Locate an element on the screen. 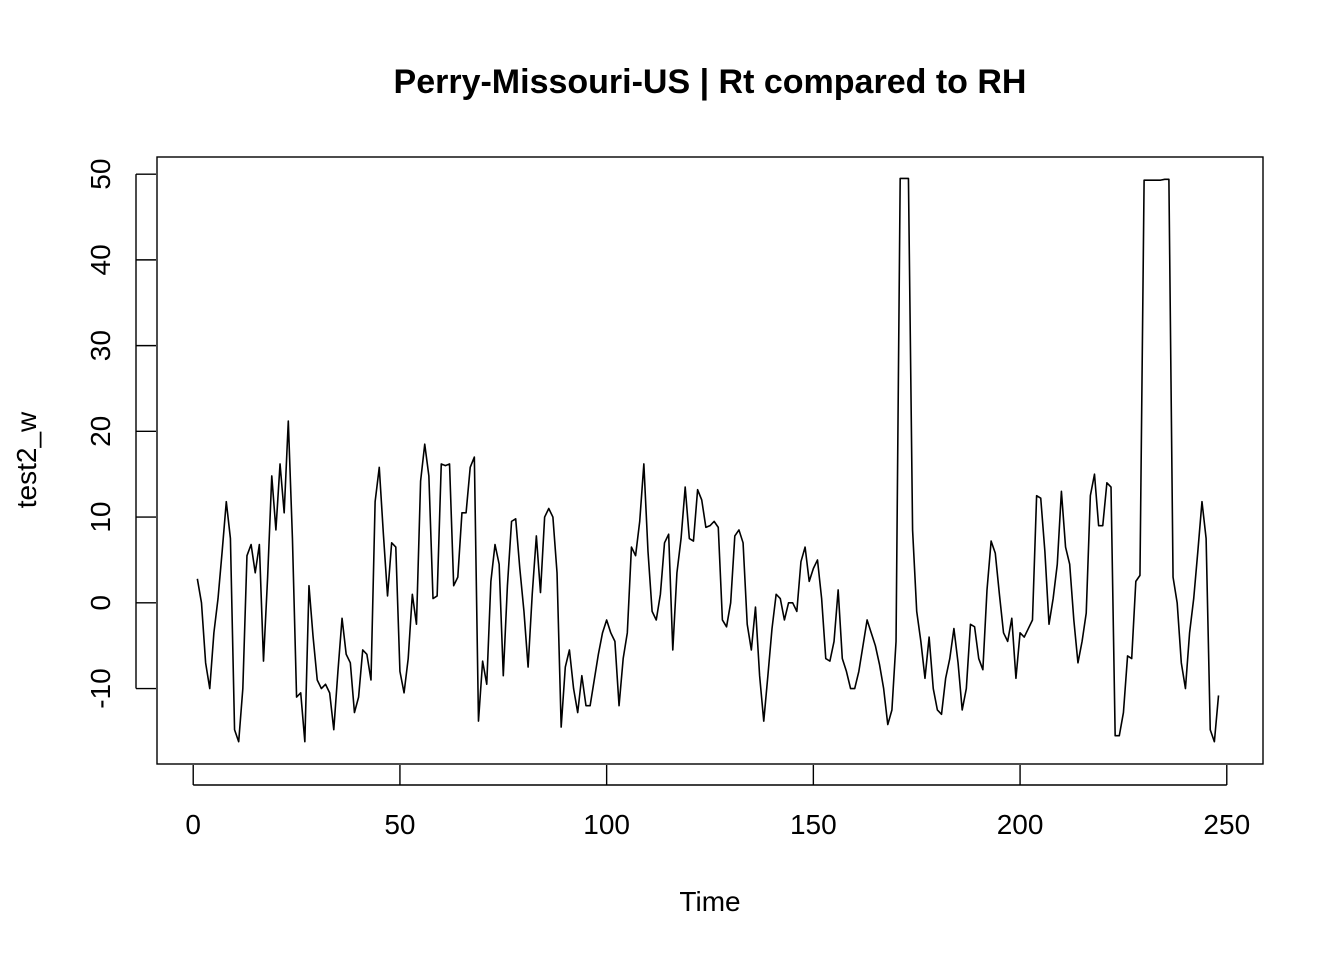  y-tick-label: 40 is located at coordinates (100, 259).